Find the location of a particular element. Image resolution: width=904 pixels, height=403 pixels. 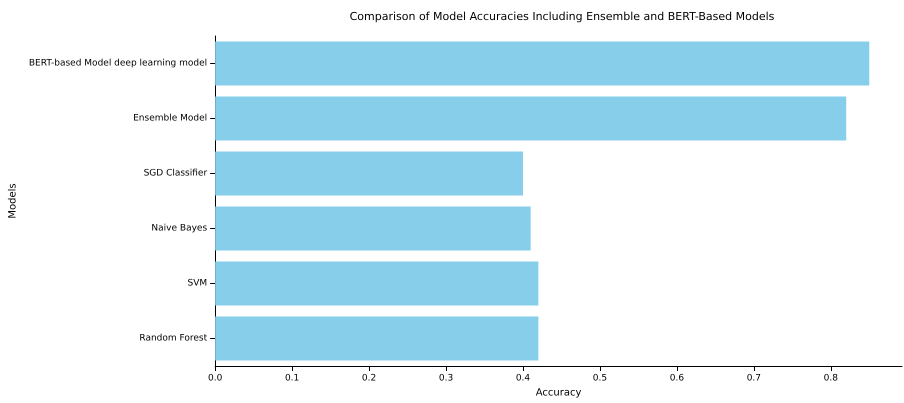

y-tick-label: BERT-based Model deep learning model is located at coordinates (118, 63).